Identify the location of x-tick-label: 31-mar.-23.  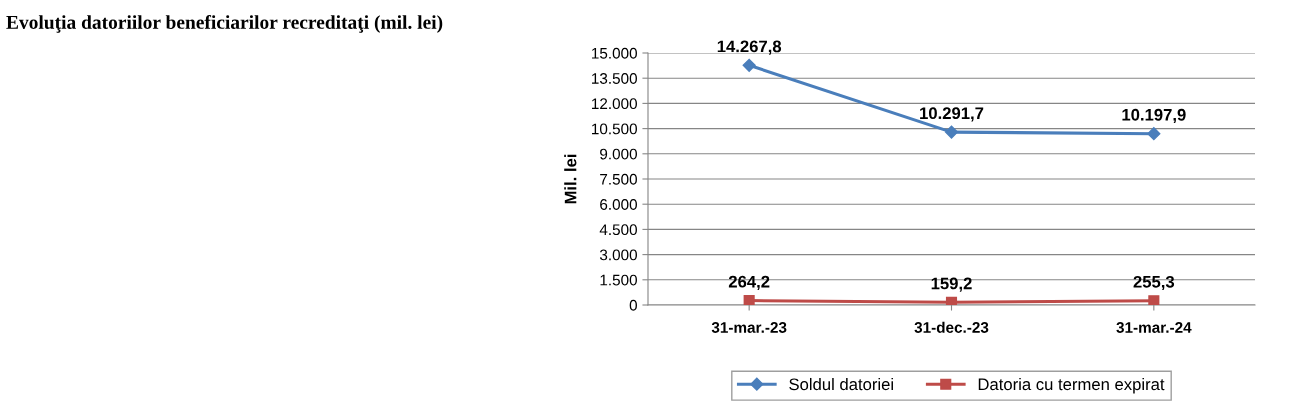
(749, 327).